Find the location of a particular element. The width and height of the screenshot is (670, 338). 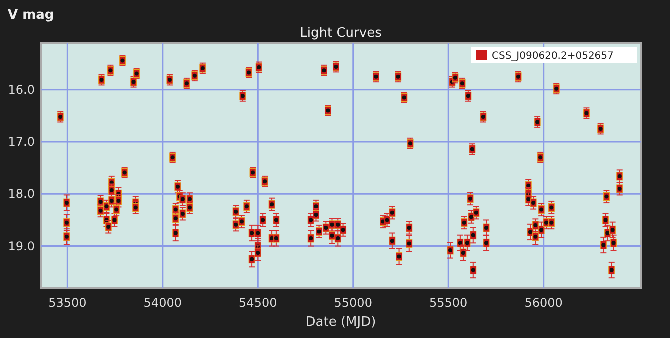

y-tick-label: 16.0 is located at coordinates (21, 89).